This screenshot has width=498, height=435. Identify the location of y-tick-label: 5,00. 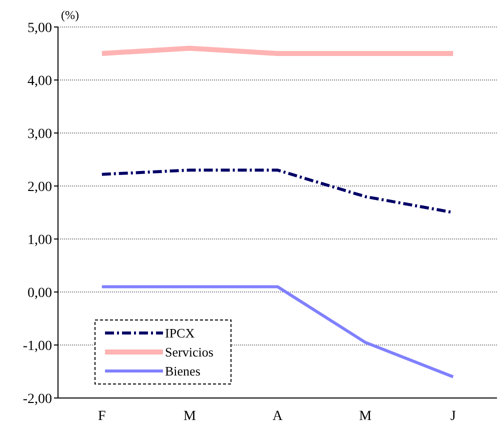
(40, 28).